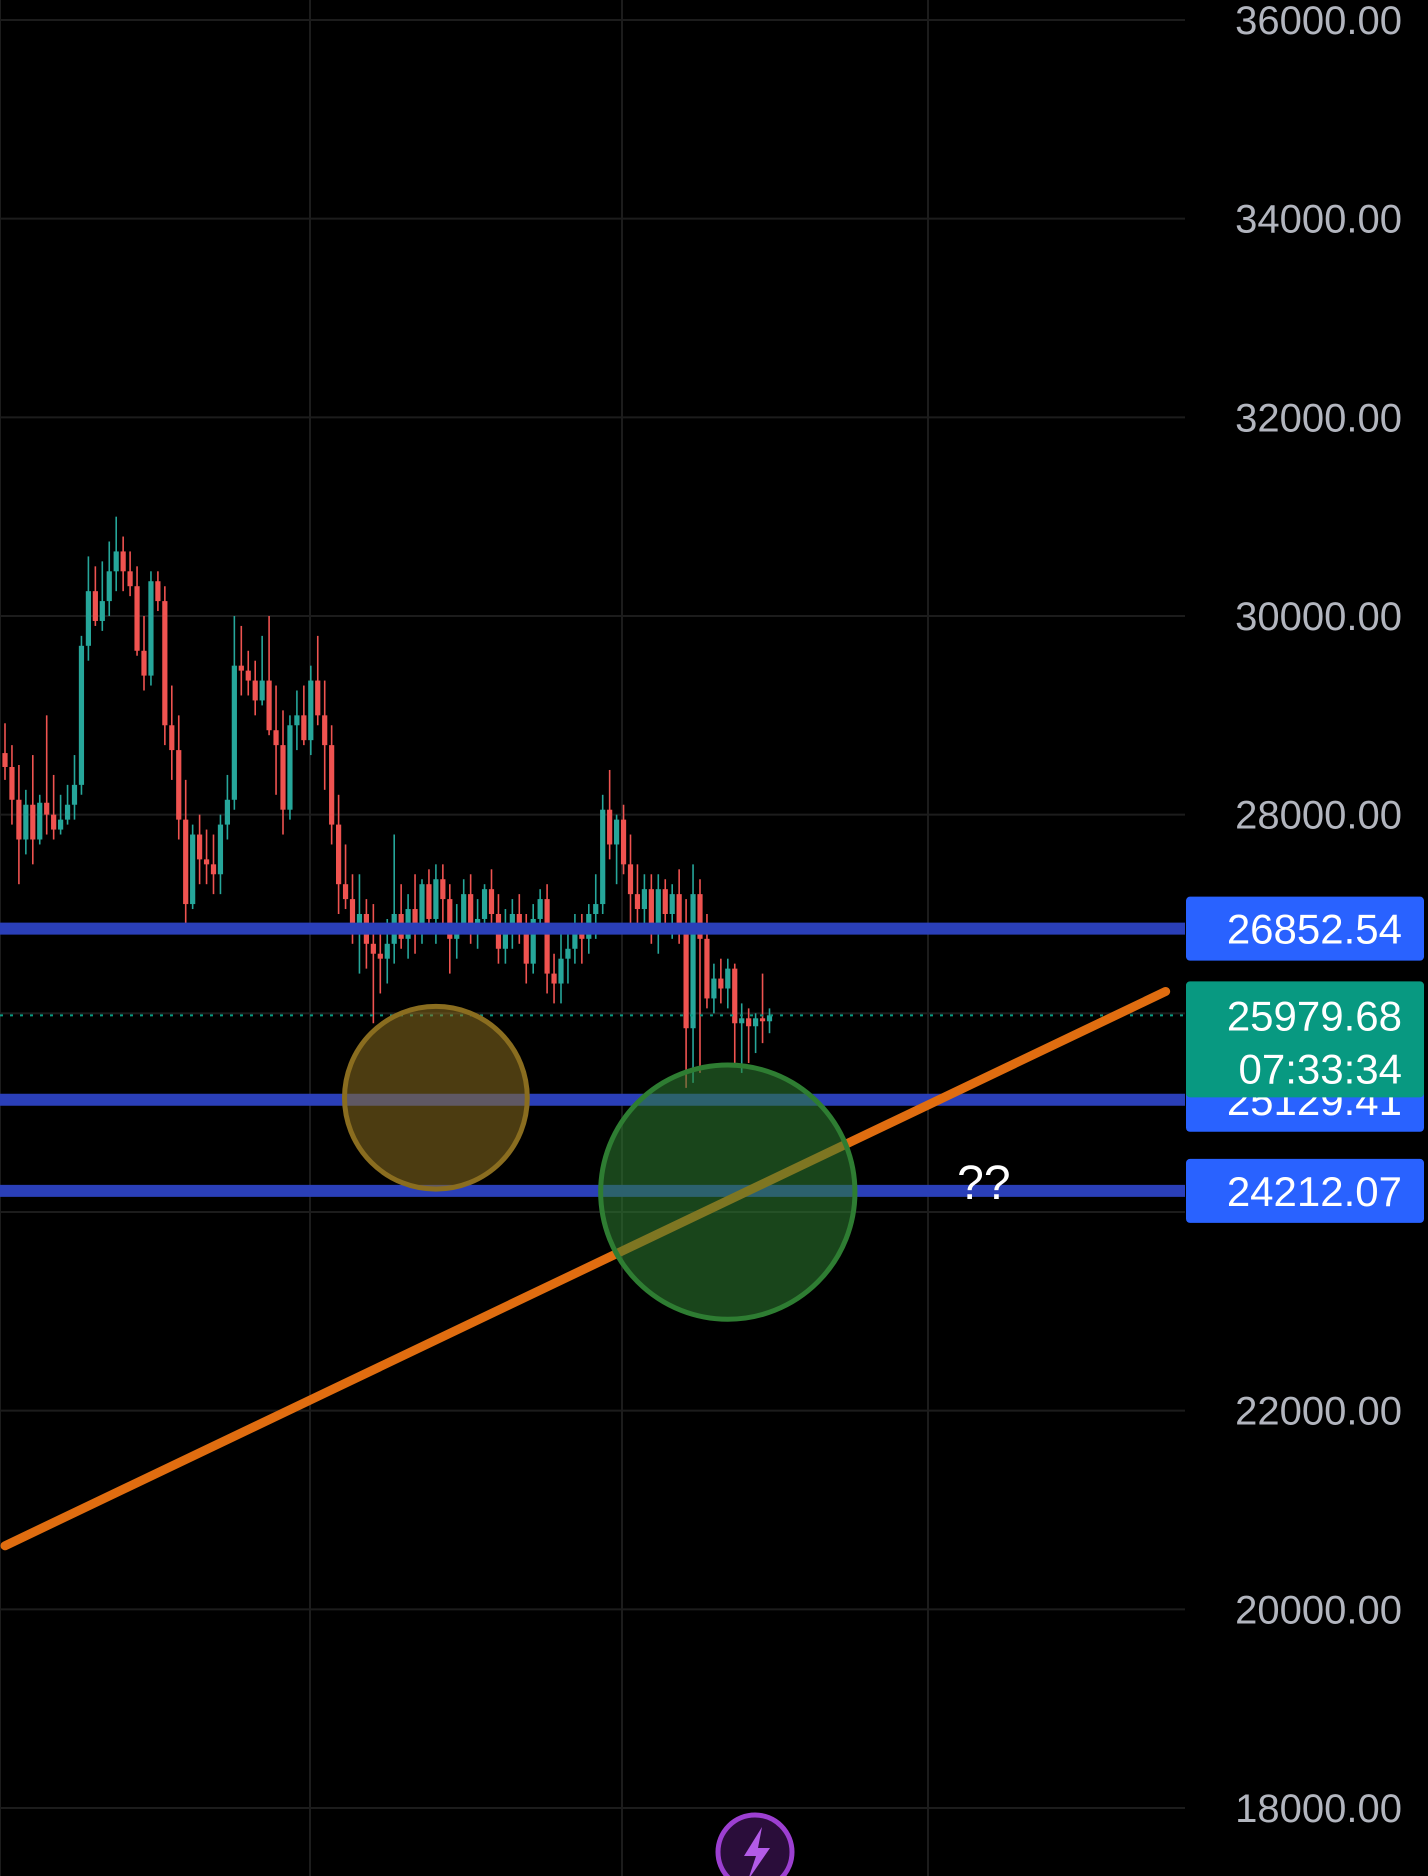 This screenshot has width=1428, height=1876. What do you see at coordinates (1314, 1015) in the screenshot?
I see `last-price-label: 25979.68` at bounding box center [1314, 1015].